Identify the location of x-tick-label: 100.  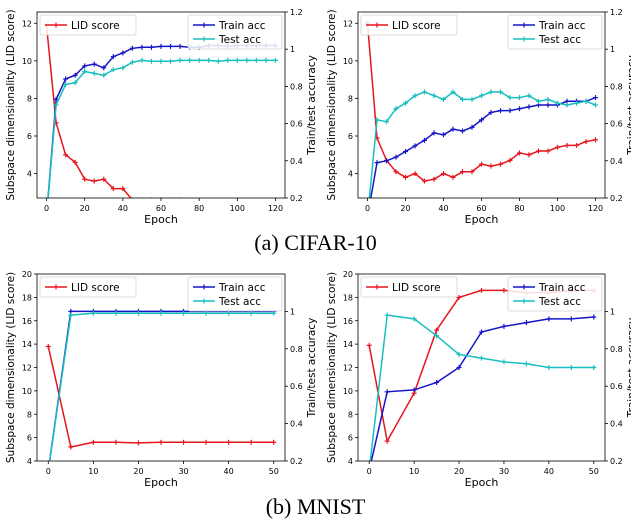
(557, 208).